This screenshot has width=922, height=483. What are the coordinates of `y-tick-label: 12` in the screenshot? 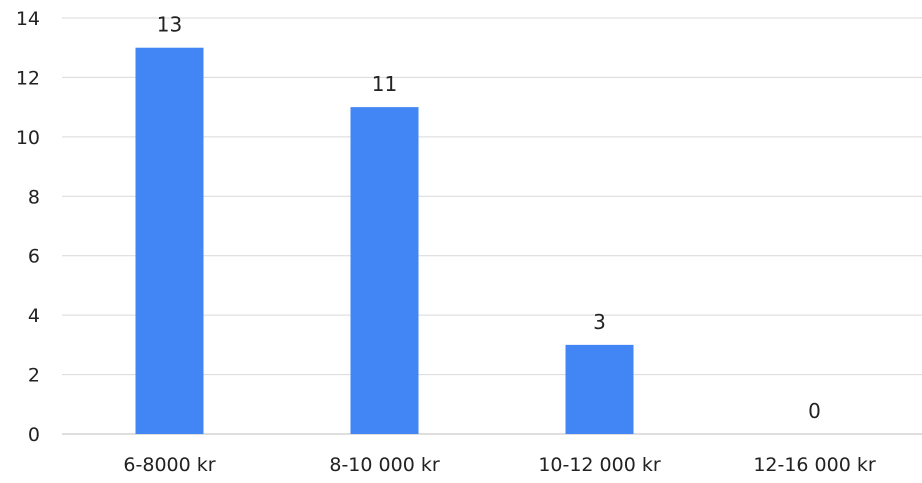 It's located at (28, 78).